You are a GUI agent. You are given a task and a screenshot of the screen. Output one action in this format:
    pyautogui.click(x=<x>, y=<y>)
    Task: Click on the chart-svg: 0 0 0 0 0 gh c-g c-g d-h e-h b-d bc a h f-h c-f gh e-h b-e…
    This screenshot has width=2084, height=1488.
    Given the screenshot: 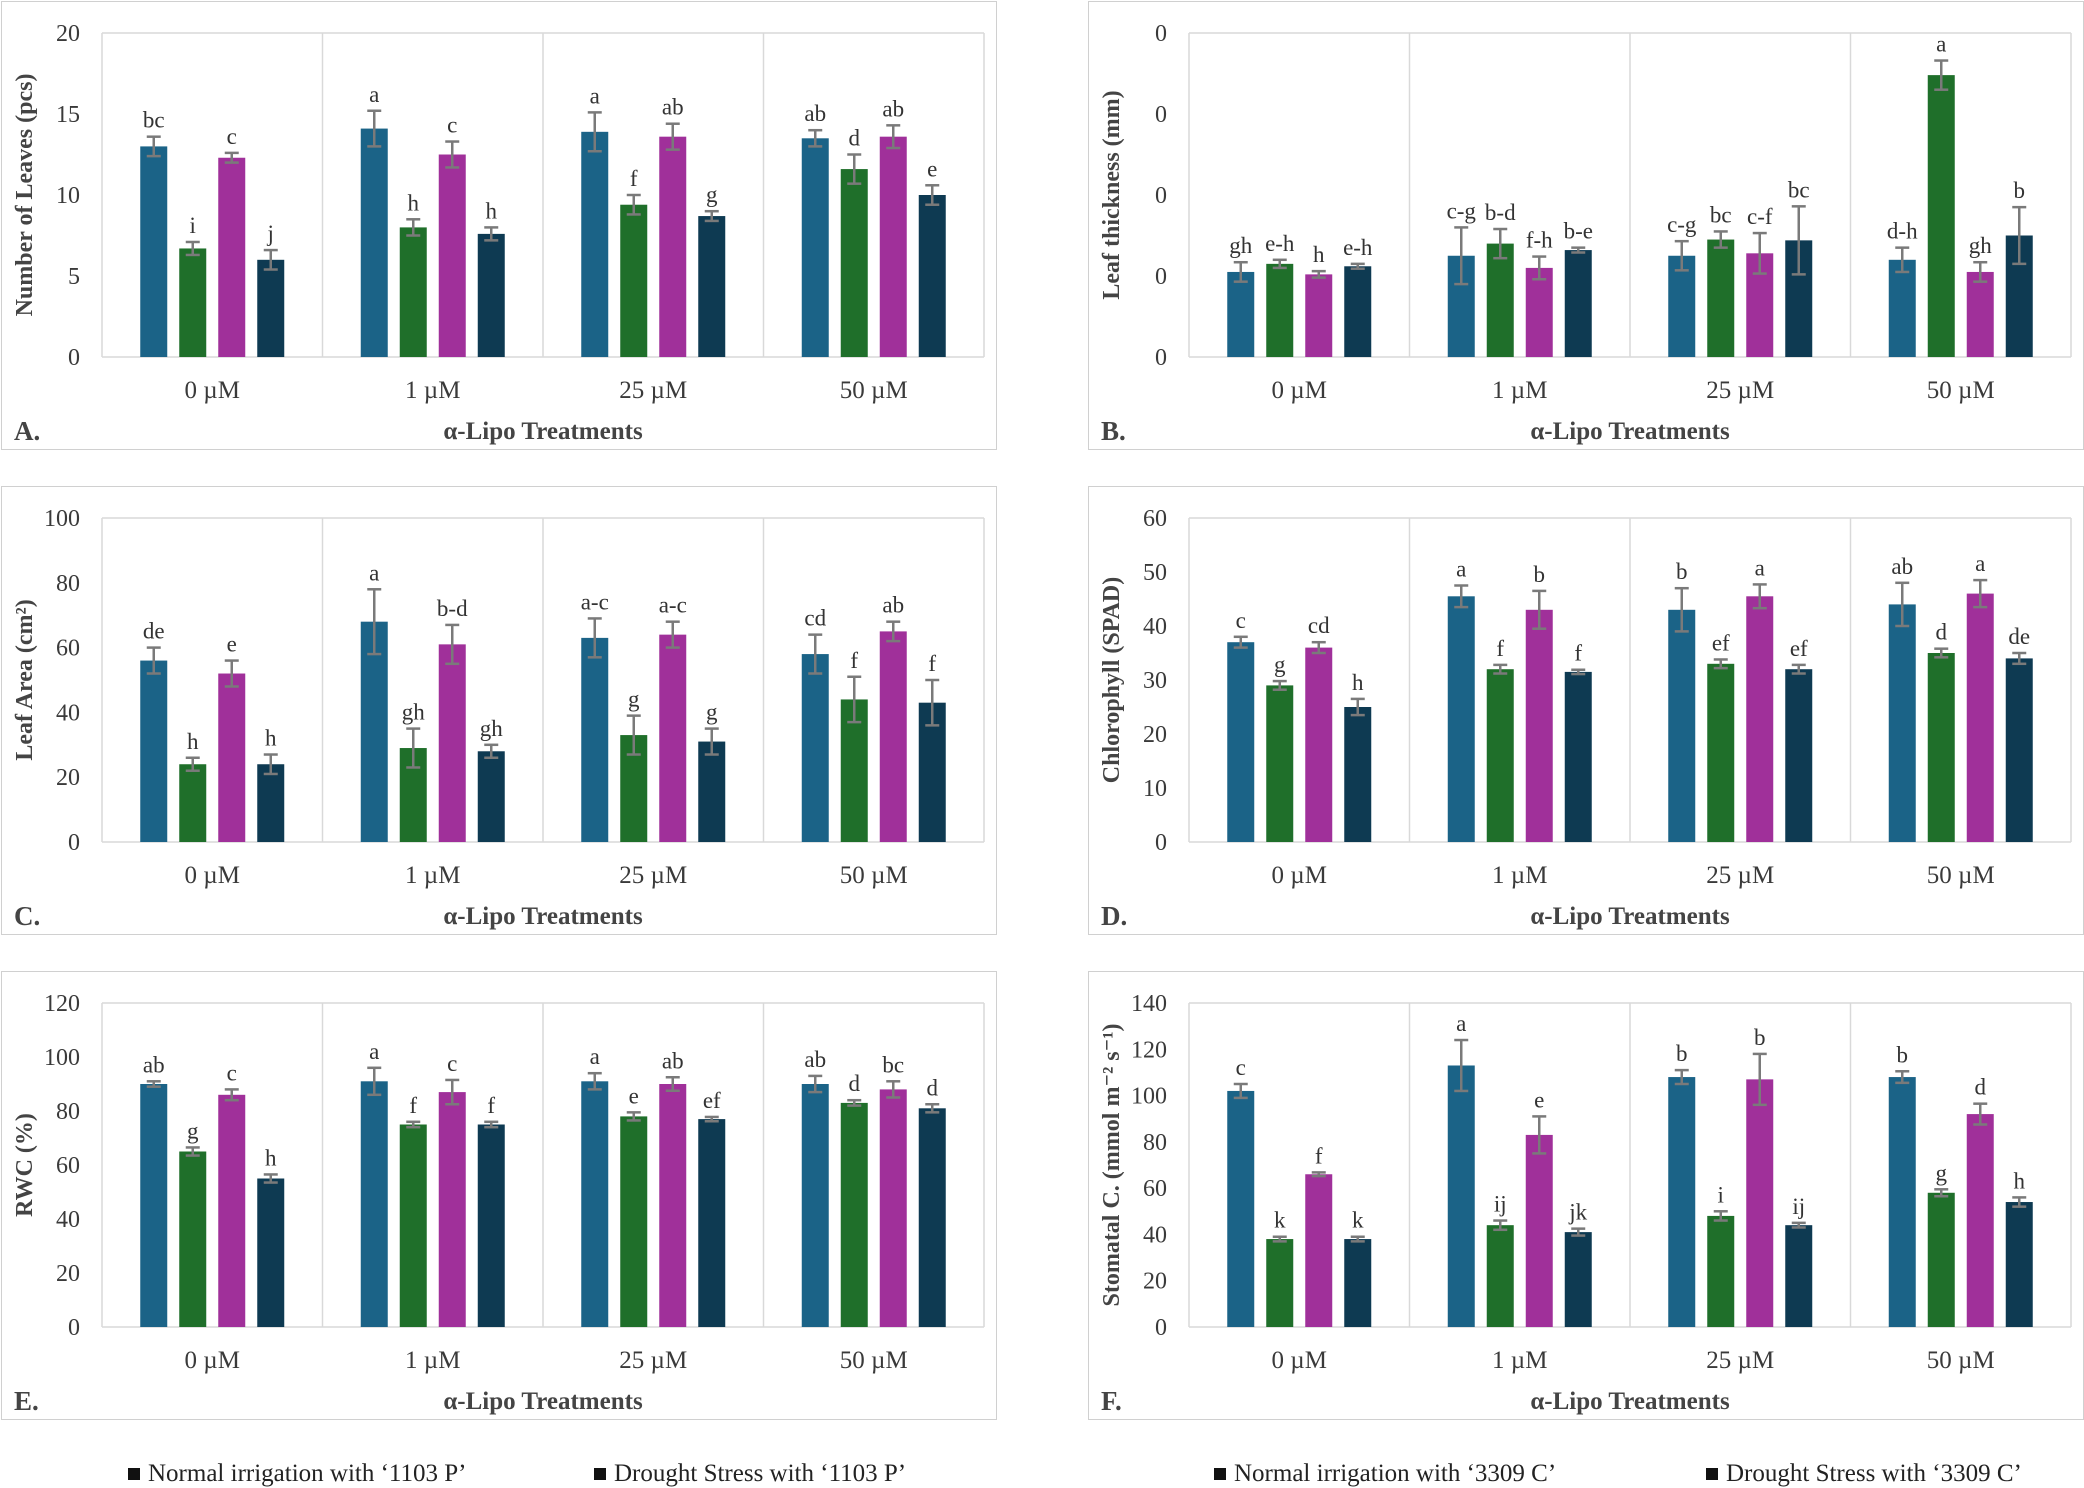 What is the action you would take?
    pyautogui.click(x=1585, y=233)
    